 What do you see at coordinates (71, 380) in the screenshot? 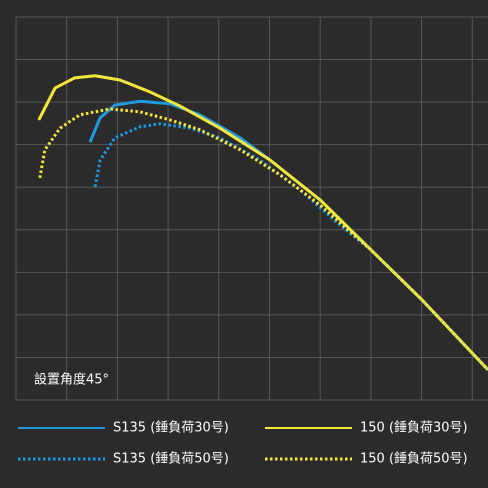
I see `annotation: 設置角度45°` at bounding box center [71, 380].